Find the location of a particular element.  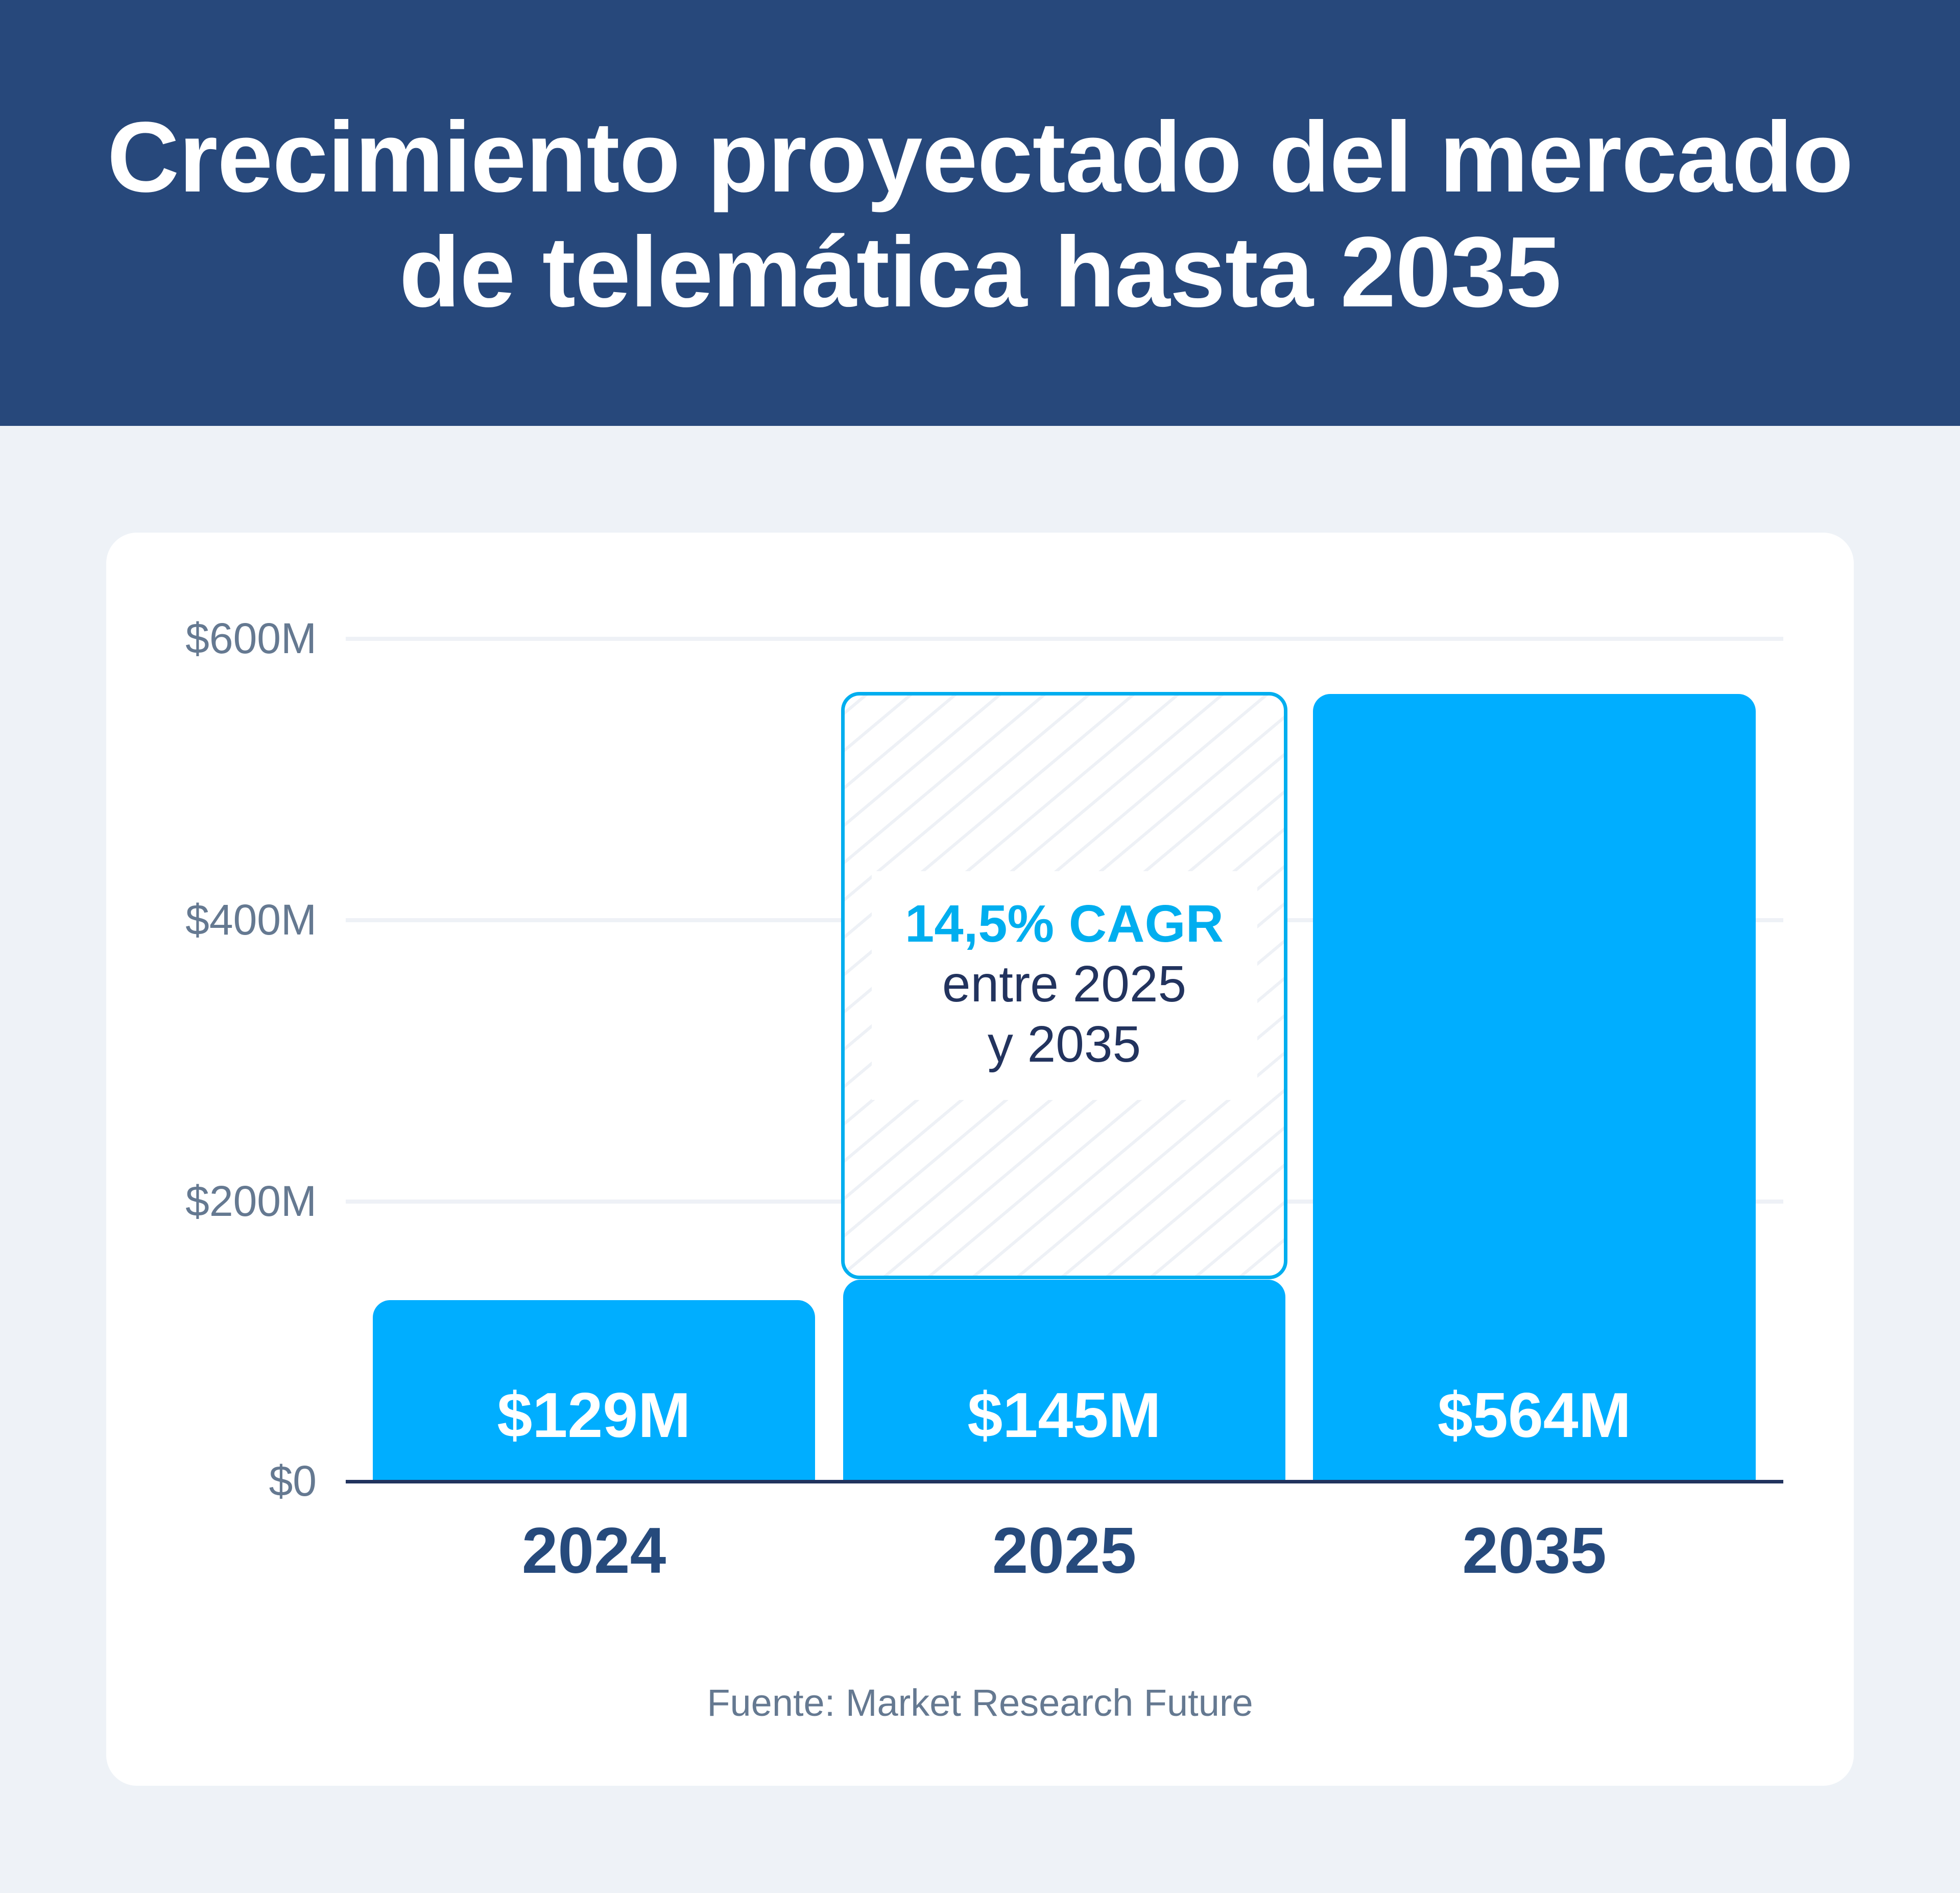

x-label-2035: 2035 is located at coordinates (1535, 1550).